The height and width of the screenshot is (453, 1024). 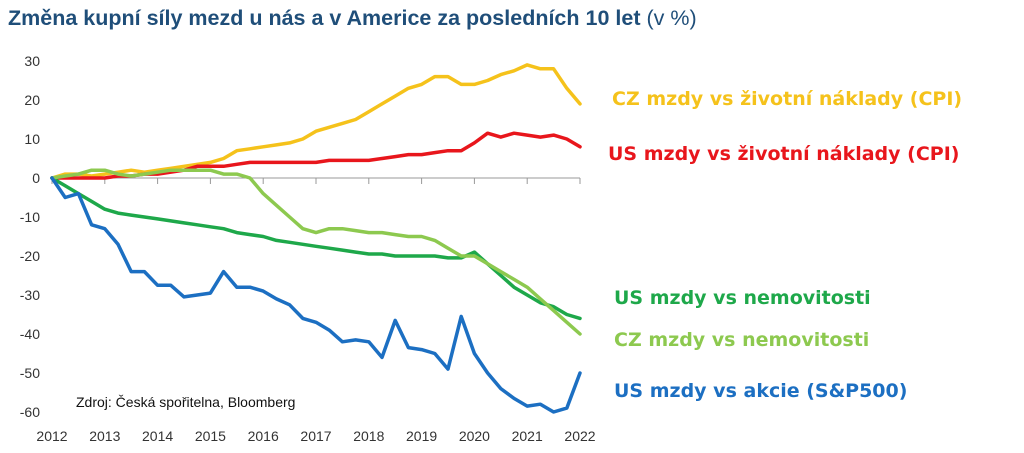 I want to click on y-tick-label: -20, so click(x=30, y=256).